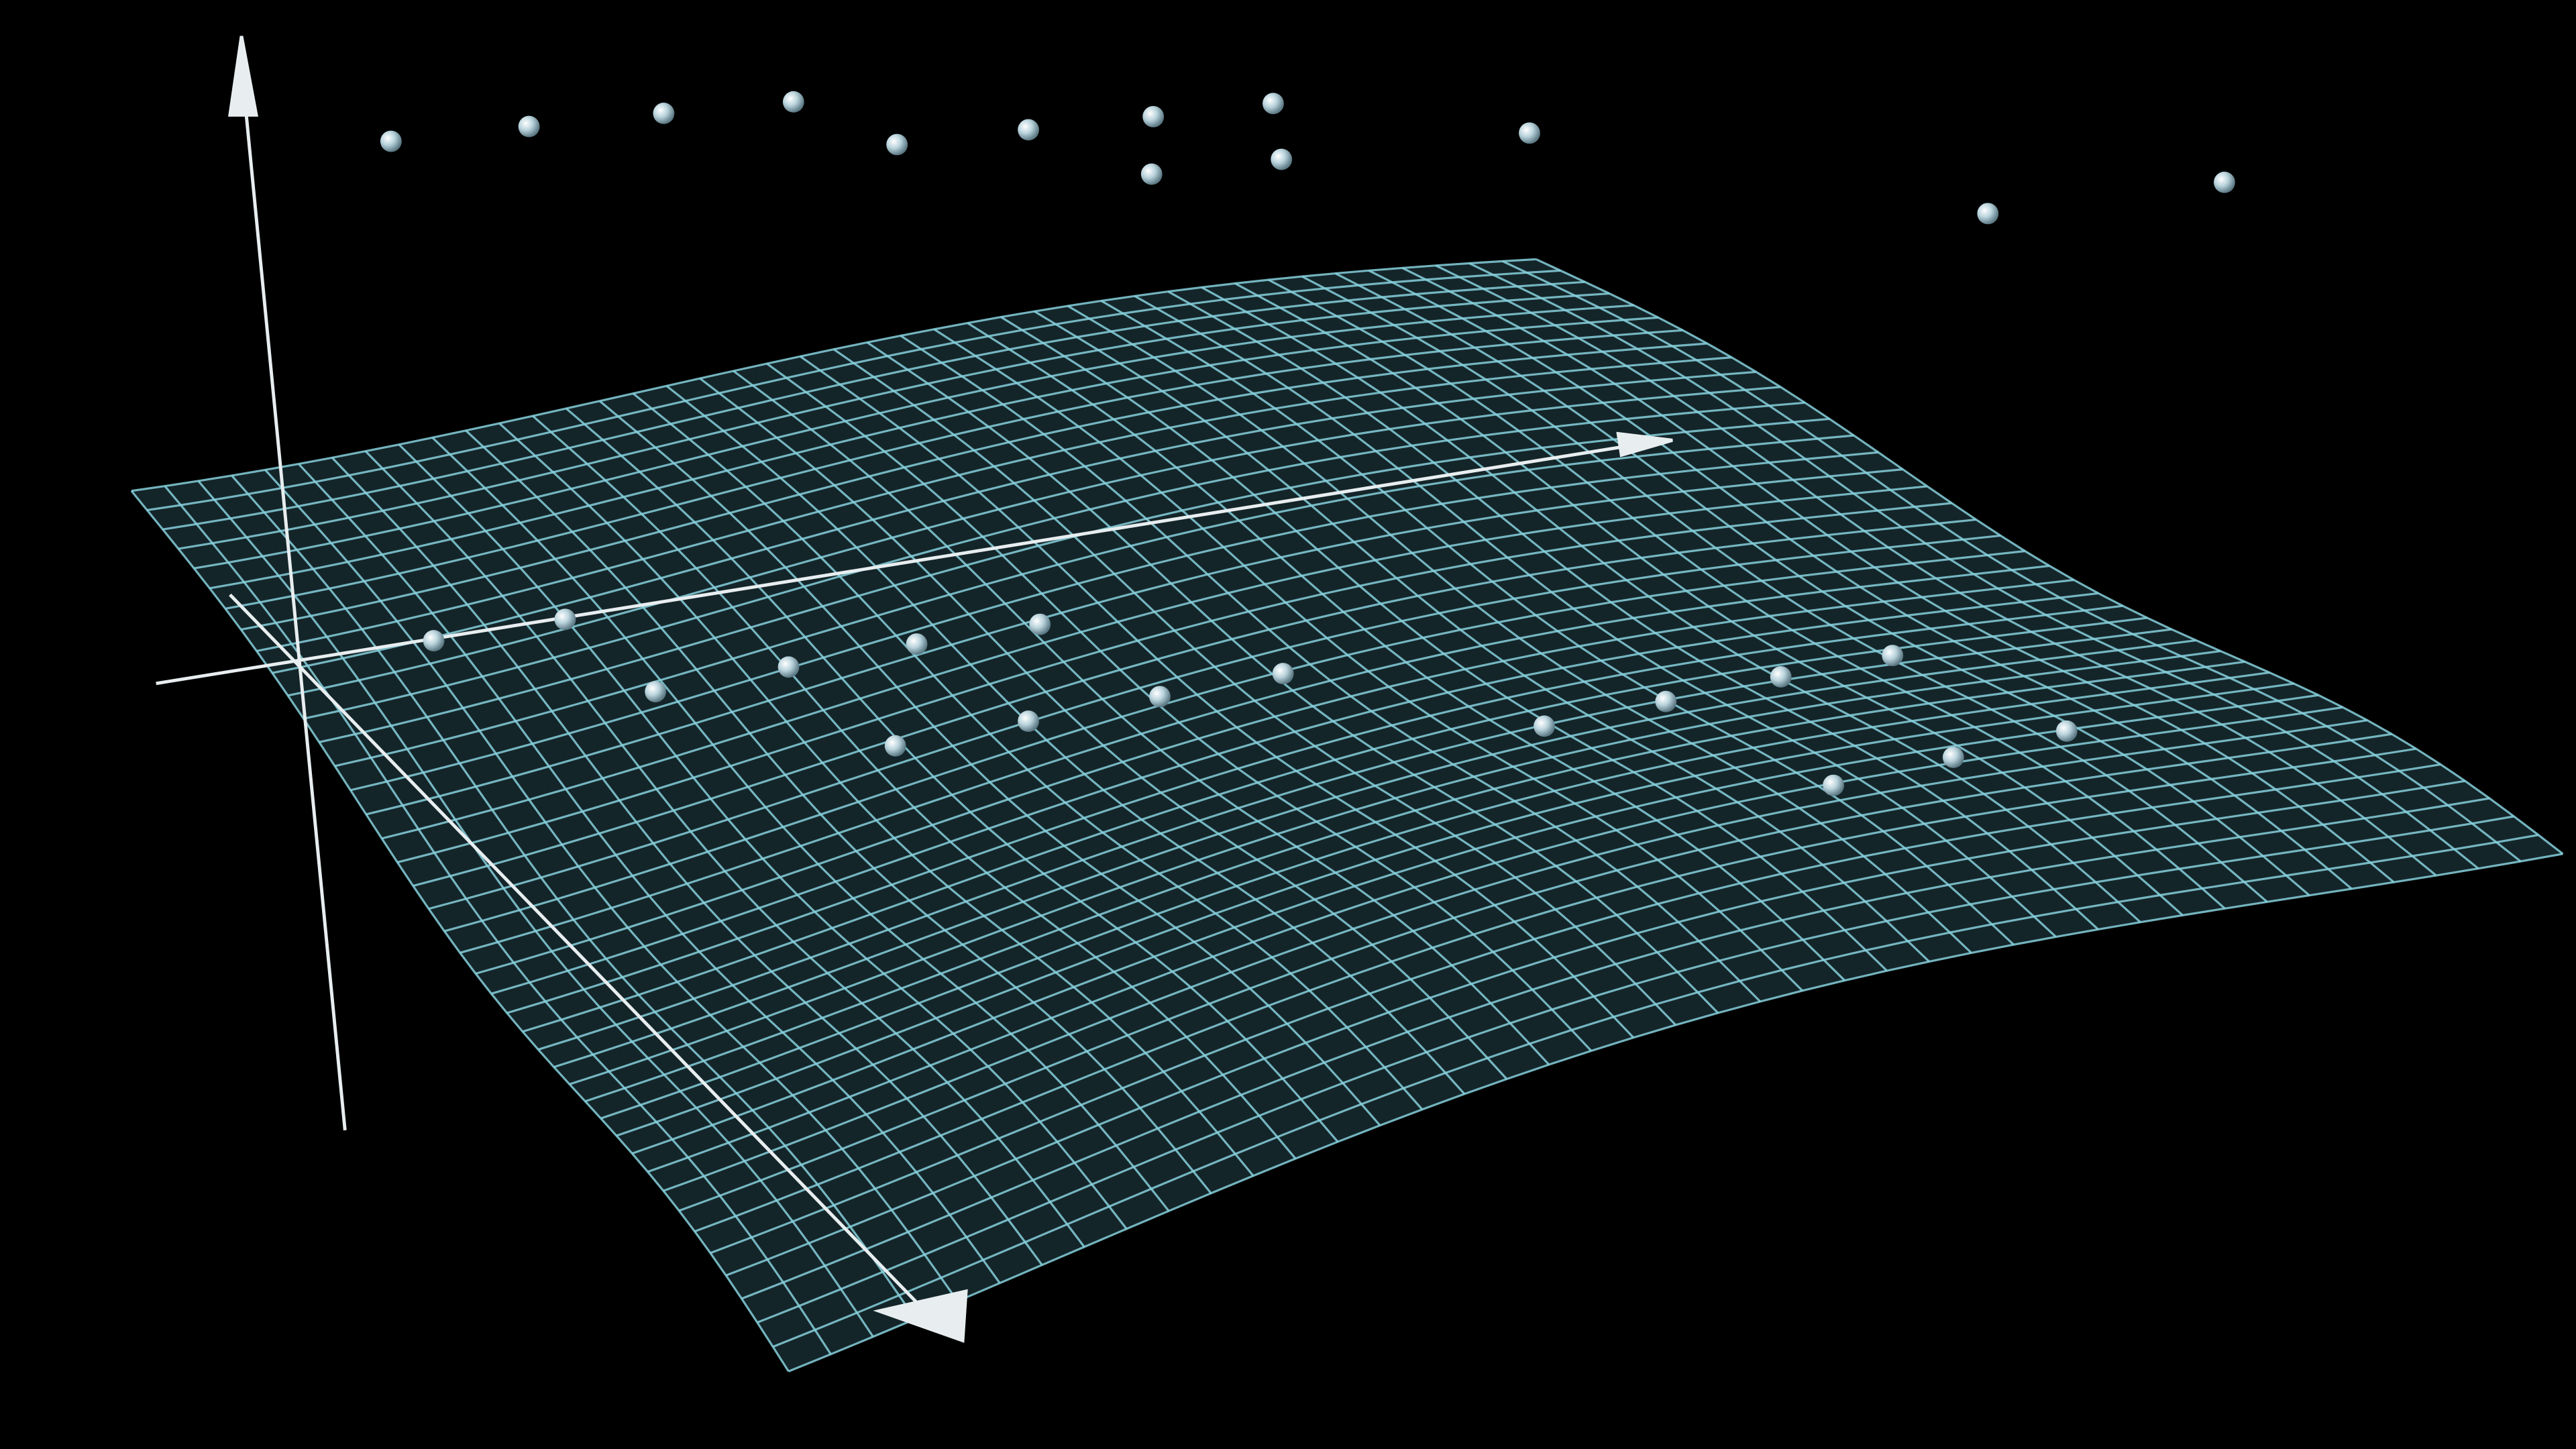 Image resolution: width=2576 pixels, height=1449 pixels. What do you see at coordinates (900, 563) in the screenshot?
I see `depth-axis` at bounding box center [900, 563].